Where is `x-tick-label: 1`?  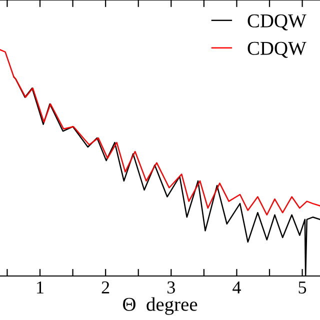
x-tick-label: 1 is located at coordinates (40, 287).